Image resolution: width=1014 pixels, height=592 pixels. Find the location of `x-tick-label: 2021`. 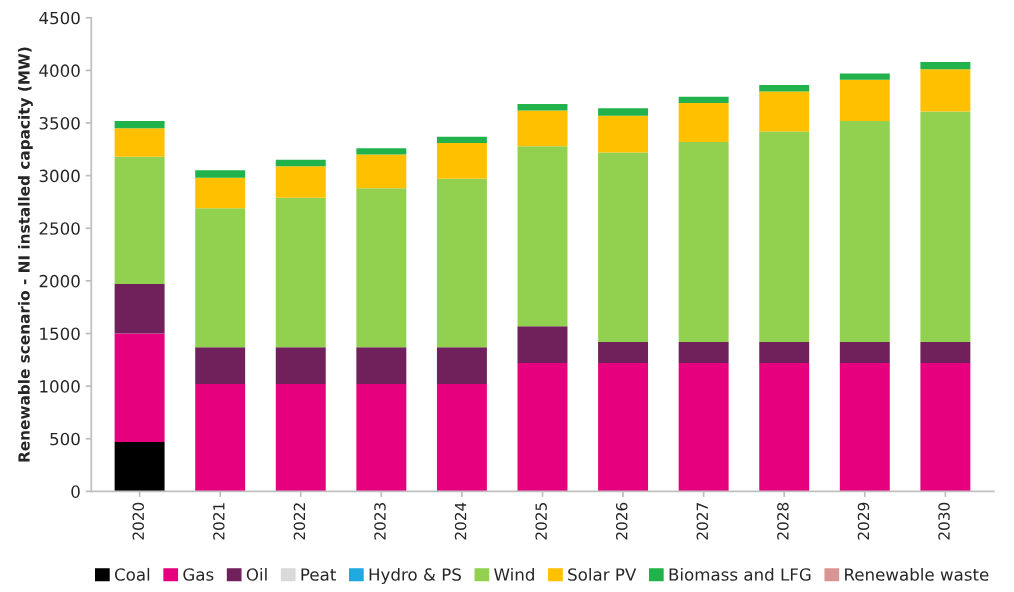

x-tick-label: 2021 is located at coordinates (219, 521).